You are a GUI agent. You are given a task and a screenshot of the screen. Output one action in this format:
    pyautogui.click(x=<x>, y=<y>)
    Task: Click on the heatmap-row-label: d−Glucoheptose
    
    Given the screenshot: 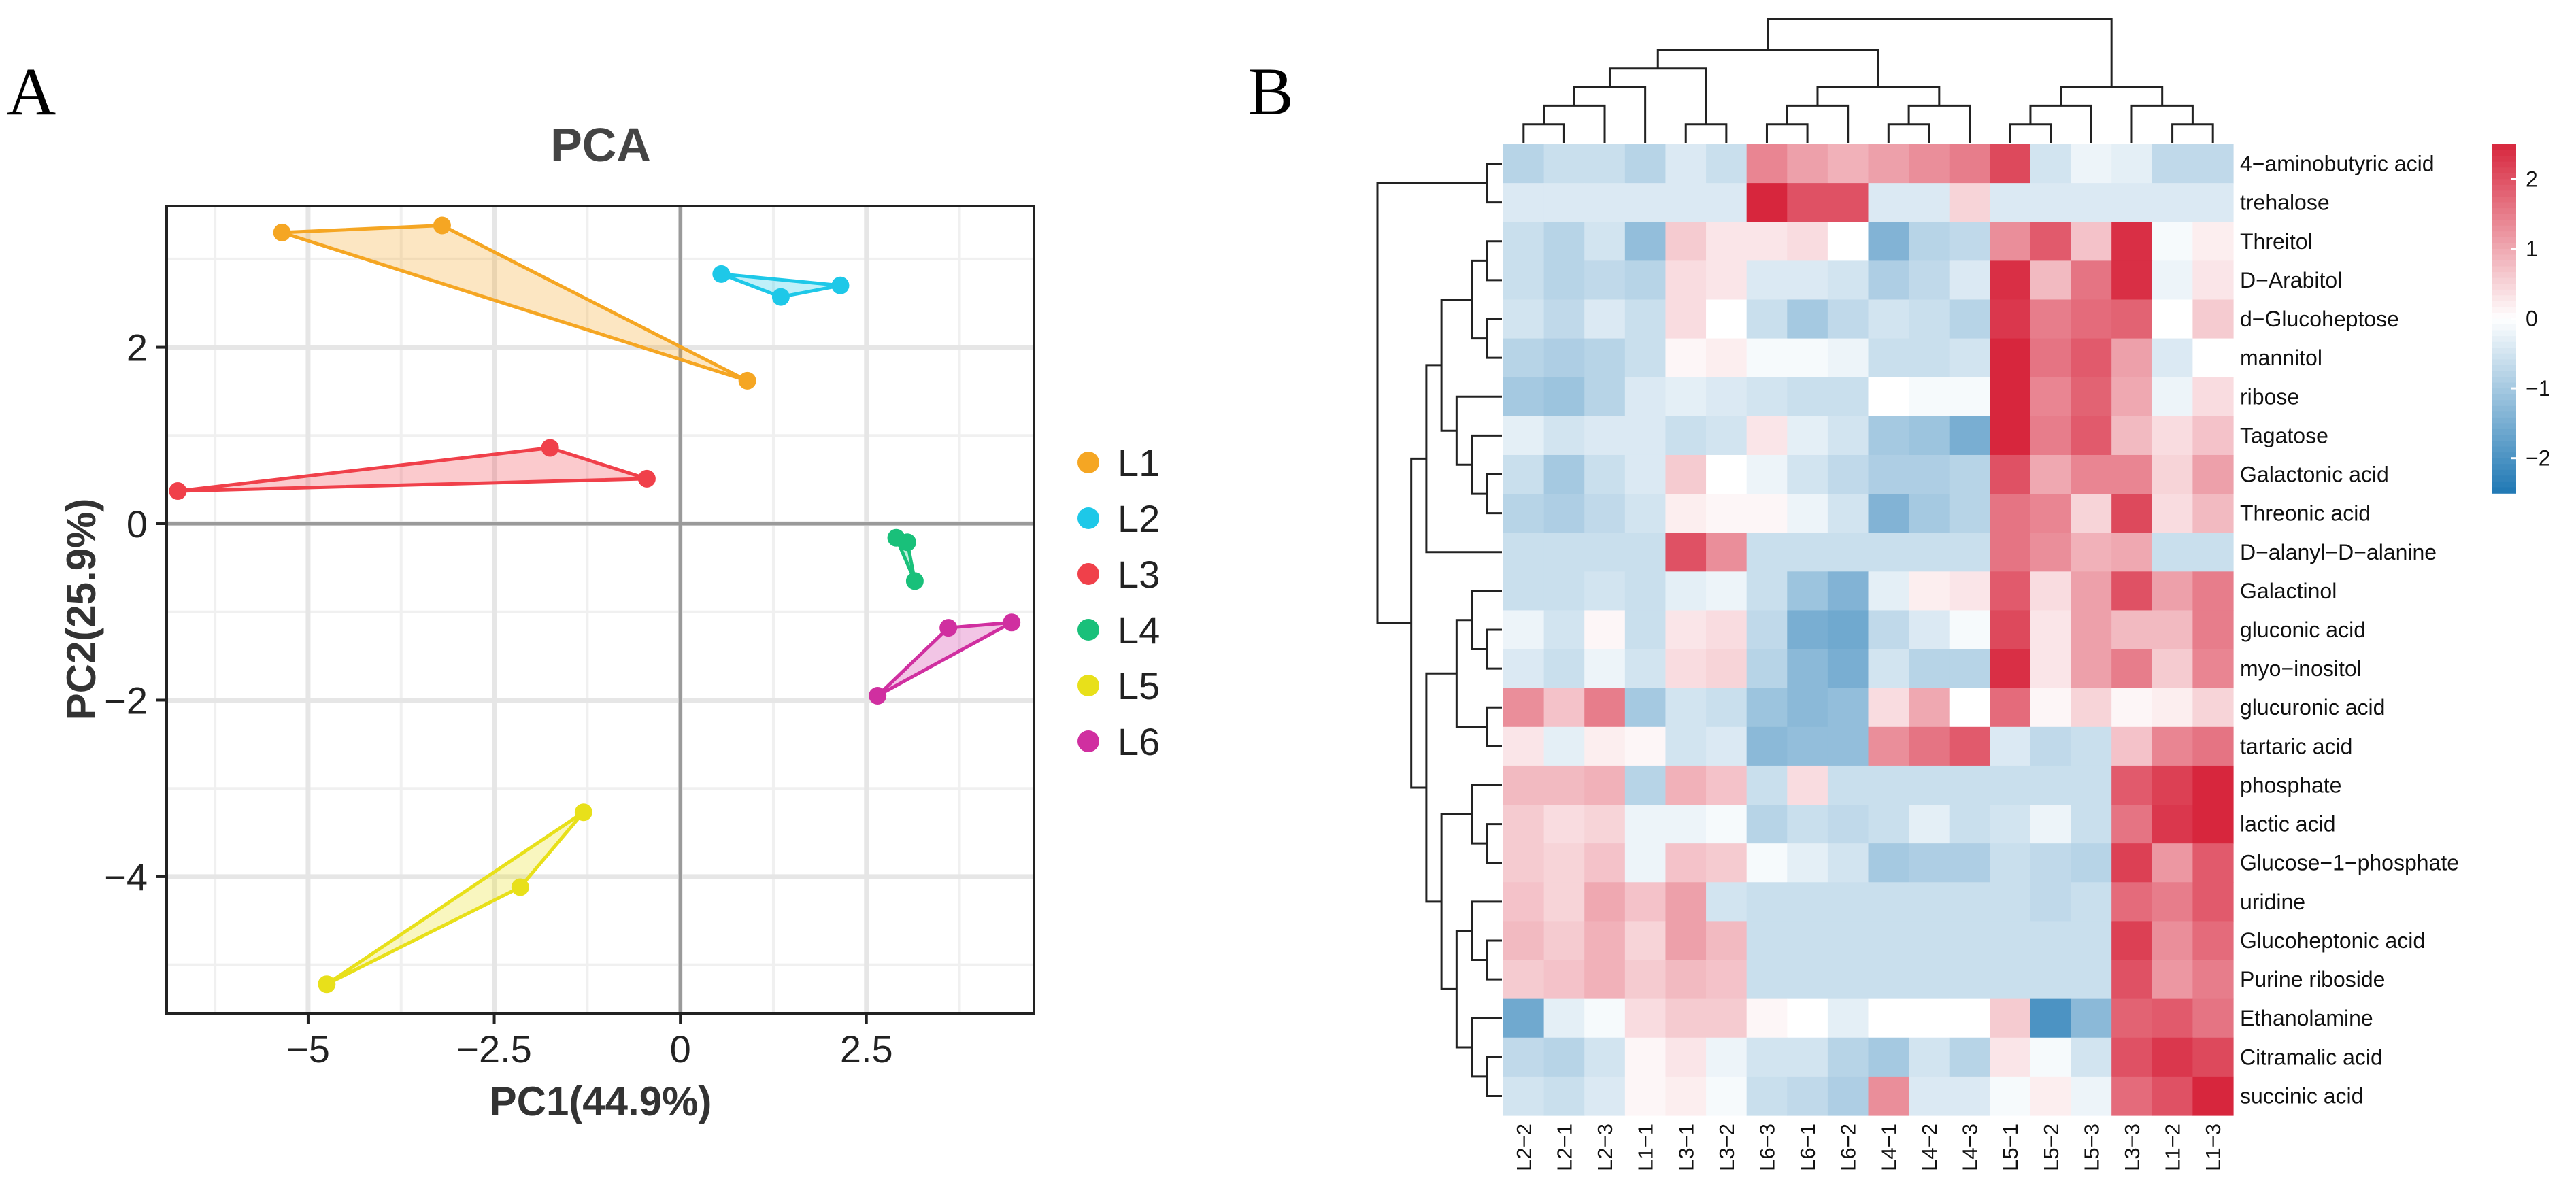 What is the action you would take?
    pyautogui.click(x=2319, y=319)
    